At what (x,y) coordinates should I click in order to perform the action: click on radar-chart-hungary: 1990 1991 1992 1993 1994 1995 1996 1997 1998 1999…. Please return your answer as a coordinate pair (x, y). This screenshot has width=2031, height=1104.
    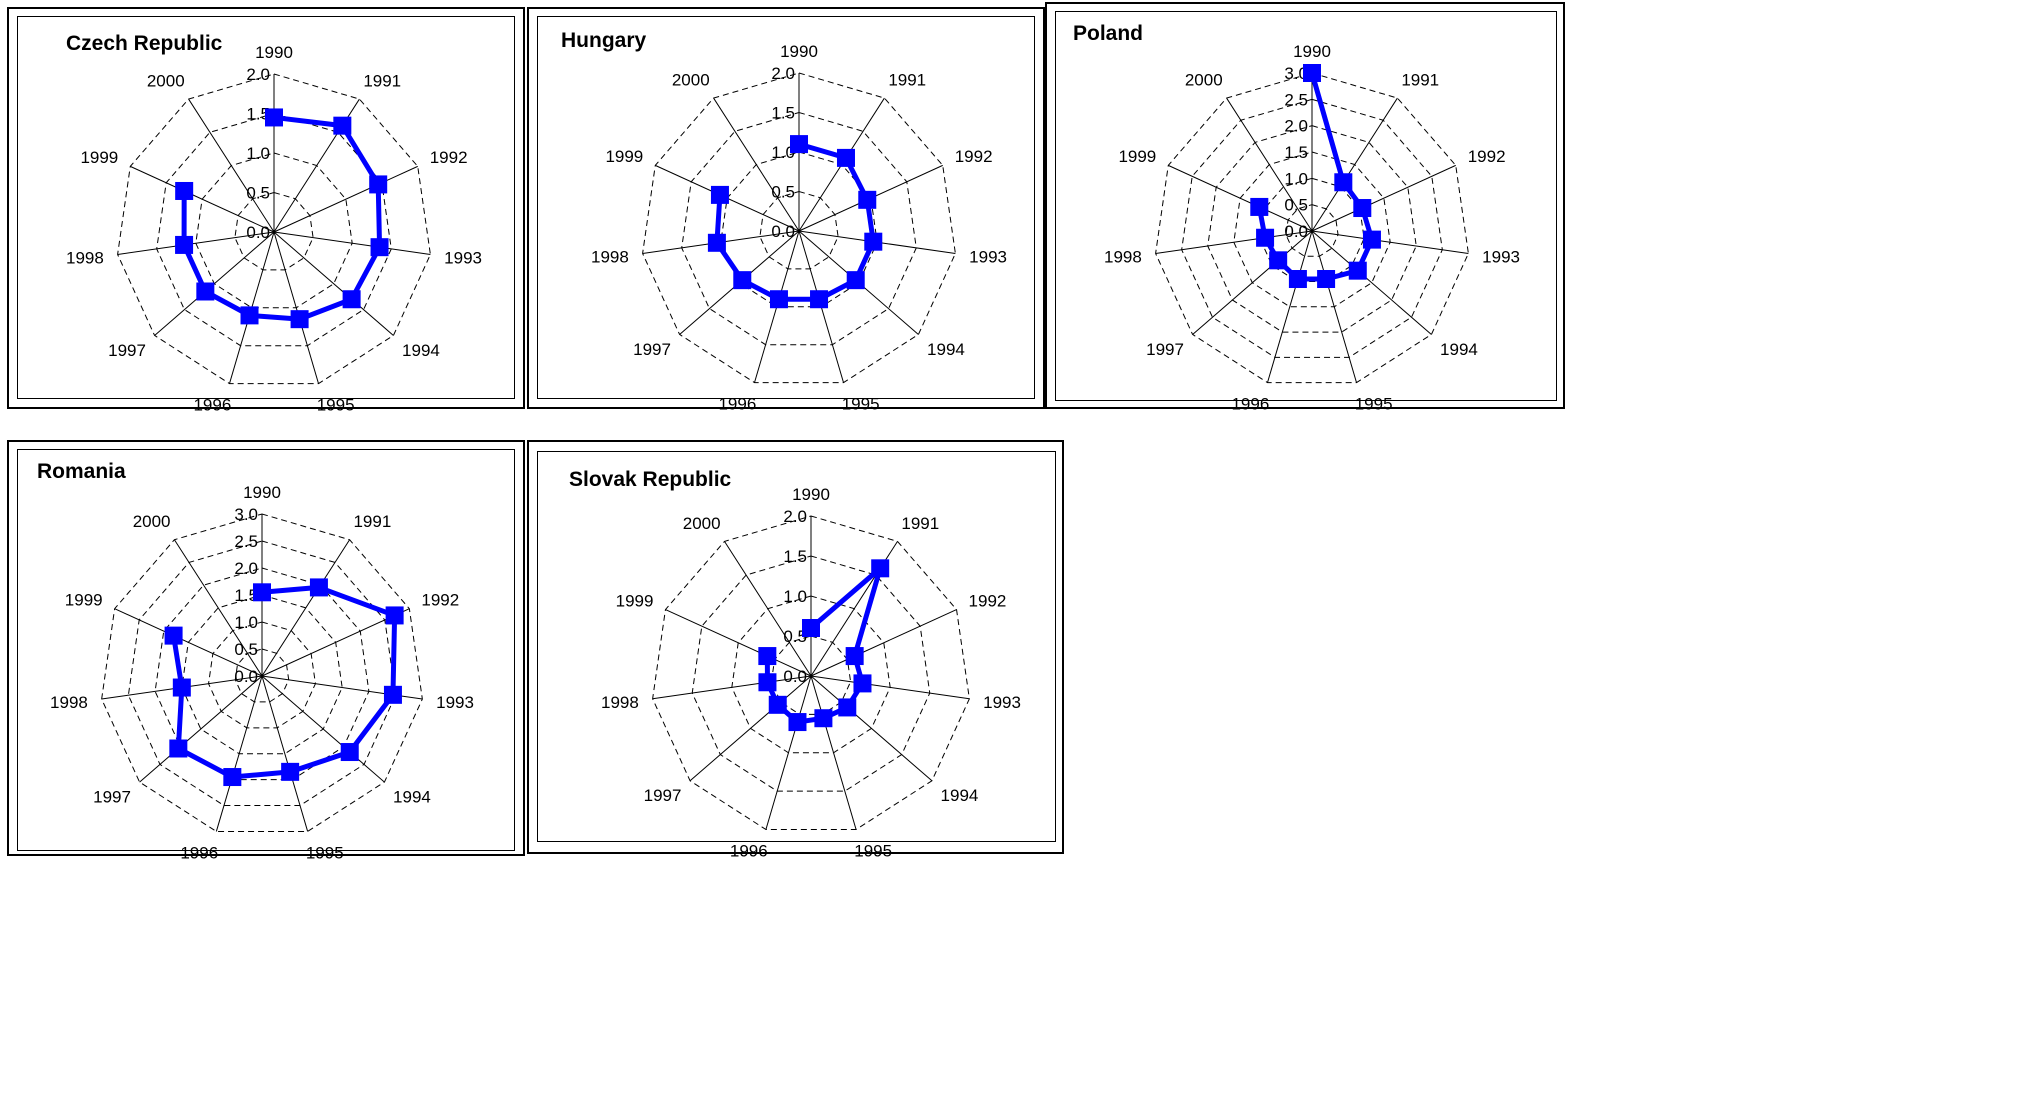
    Looking at the image, I should click on (799, 228).